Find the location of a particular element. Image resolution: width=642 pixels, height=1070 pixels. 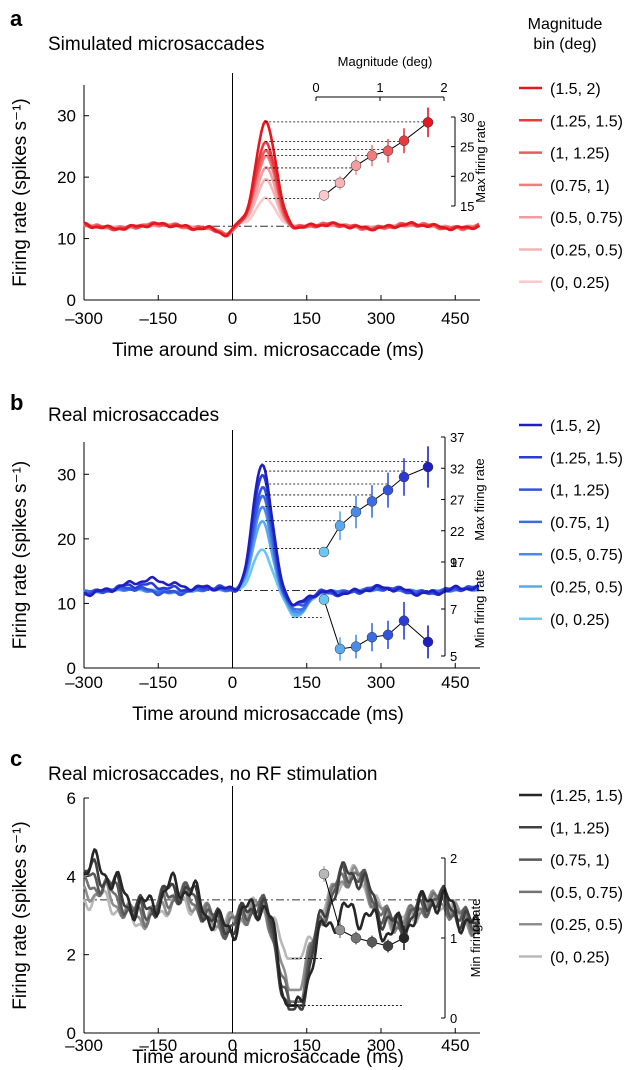

inset-y-tick-label: 30 is located at coordinates (467, 117).